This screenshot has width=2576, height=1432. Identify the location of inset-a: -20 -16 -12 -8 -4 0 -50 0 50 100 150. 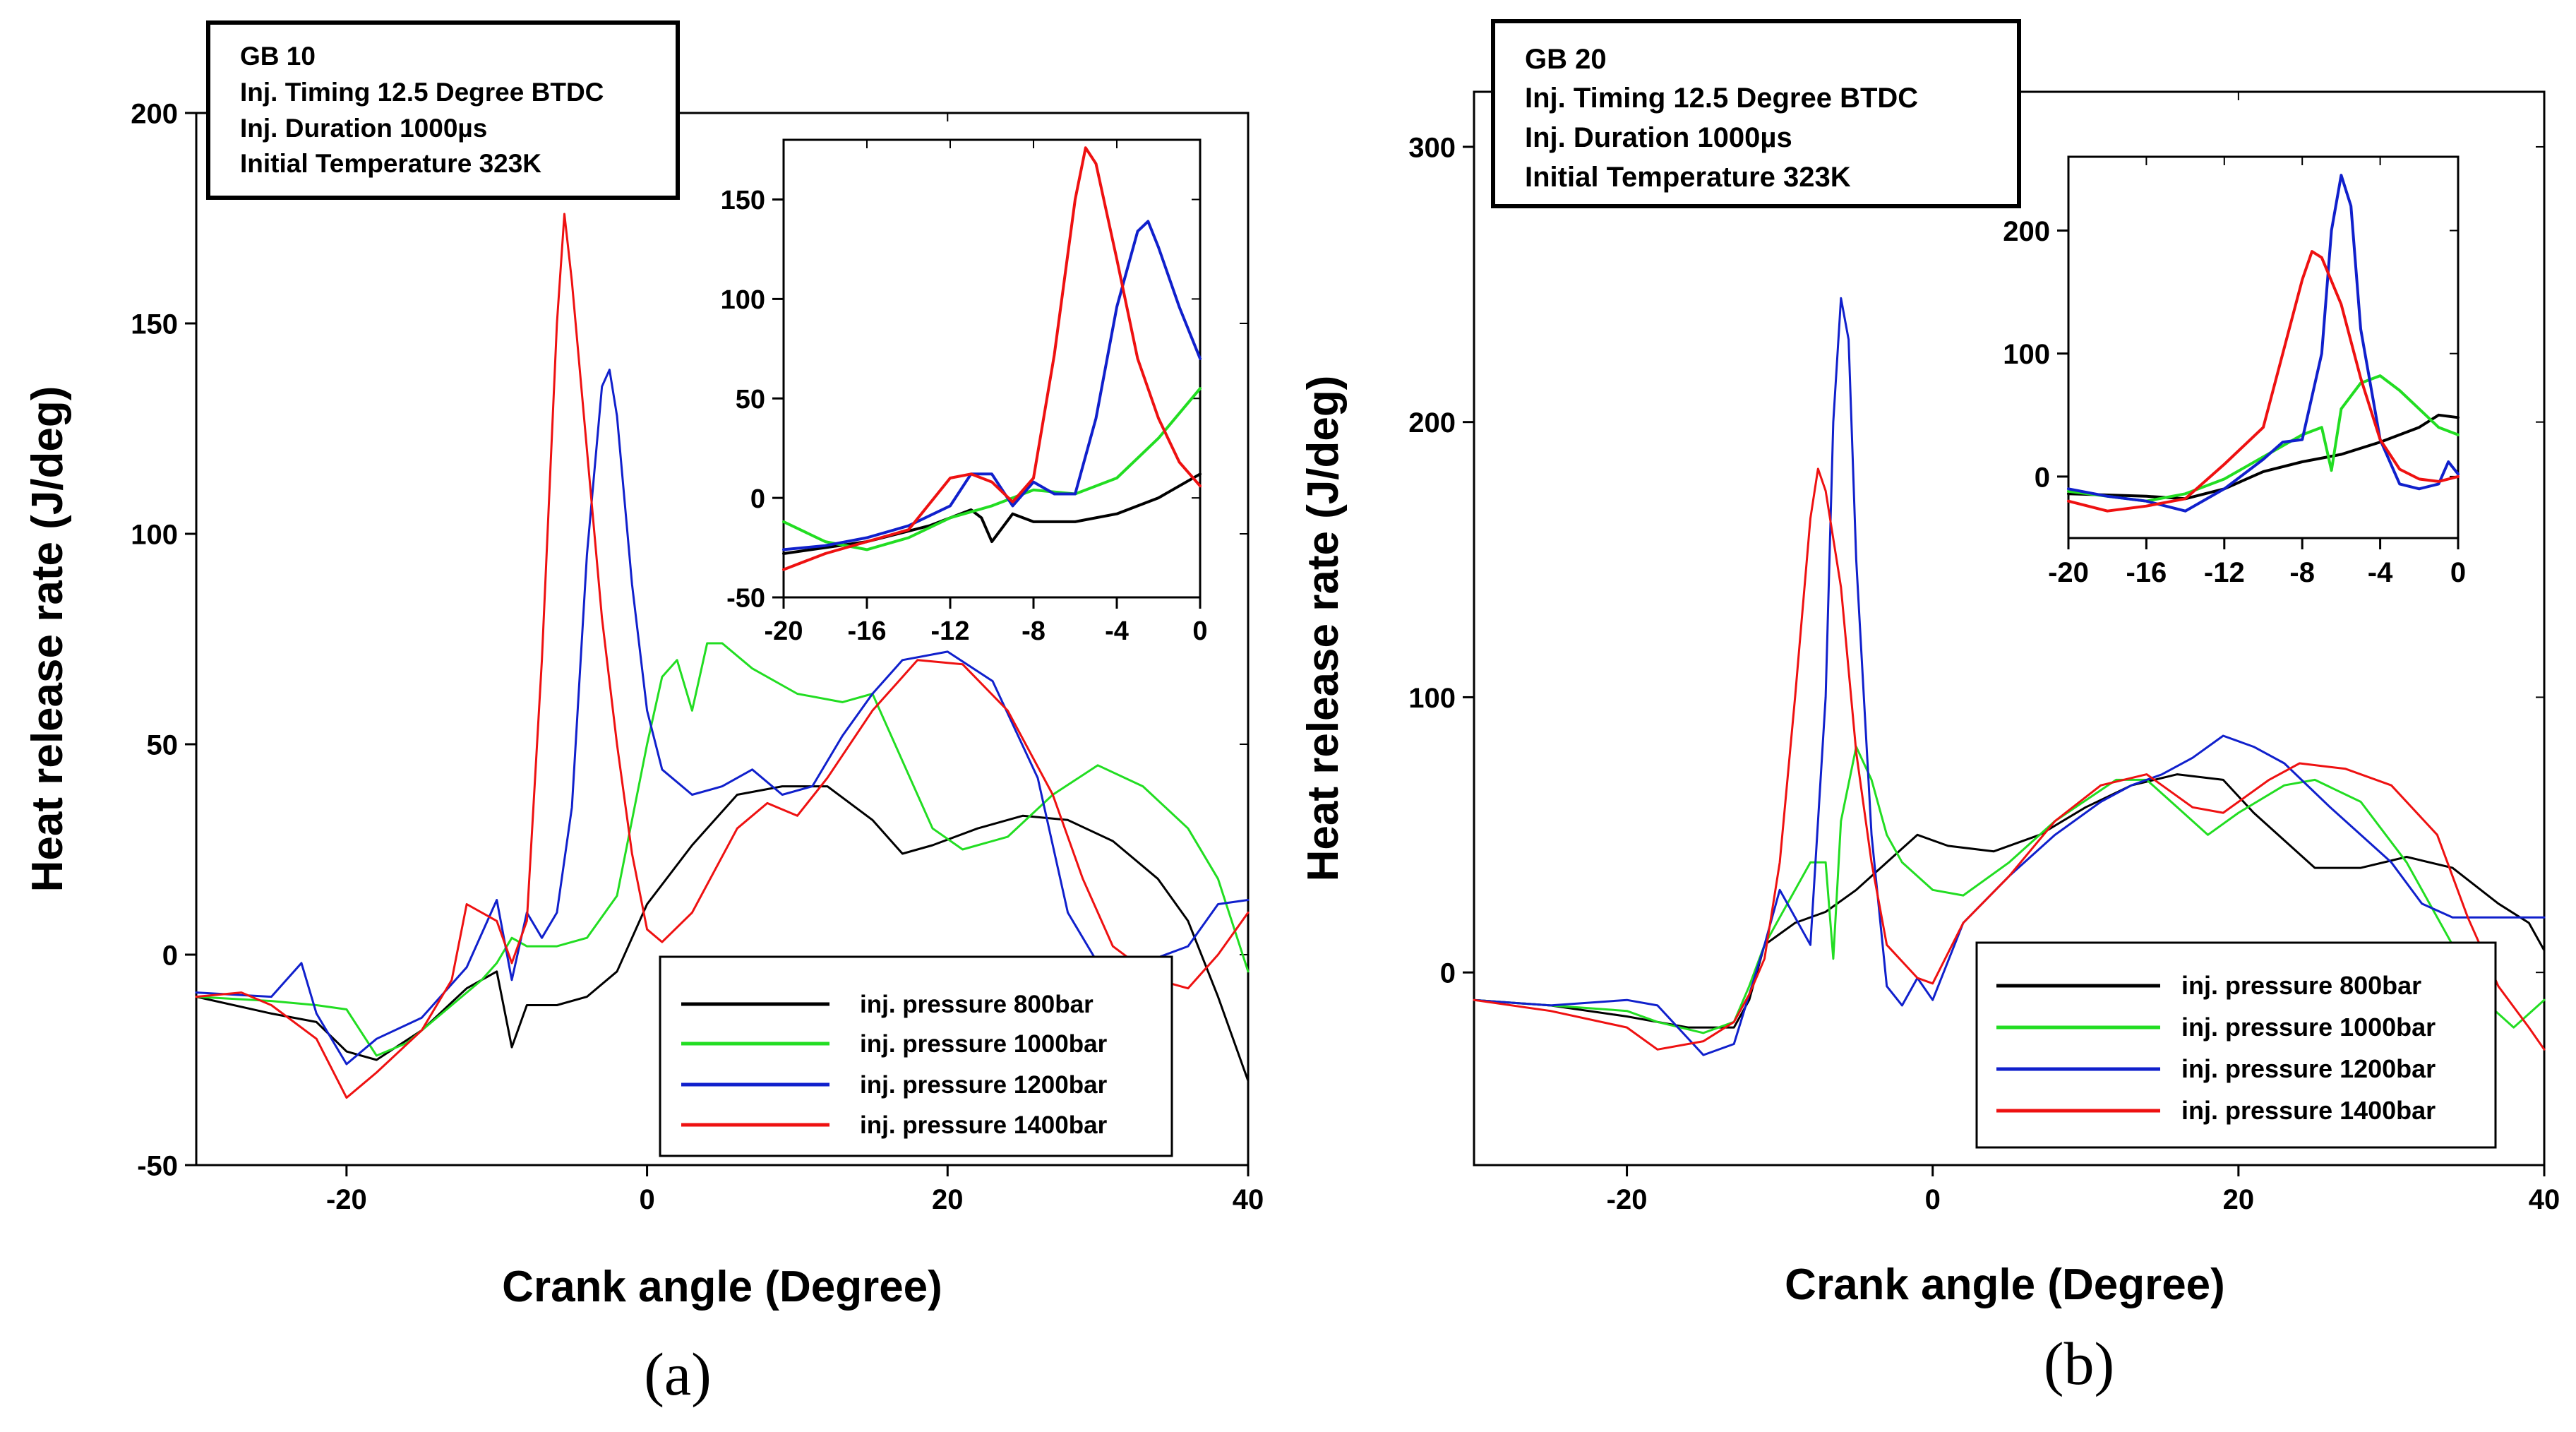
(964, 392).